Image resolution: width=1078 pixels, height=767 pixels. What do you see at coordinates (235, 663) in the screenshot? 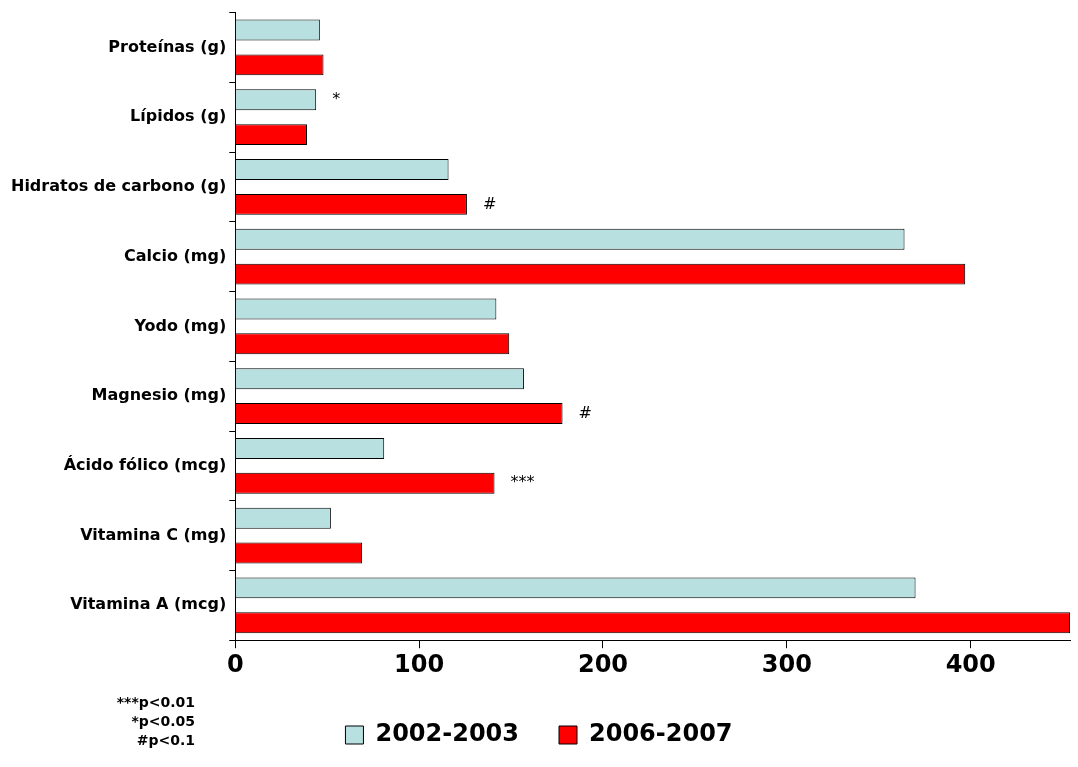
I see `x-tick-label: 0` at bounding box center [235, 663].